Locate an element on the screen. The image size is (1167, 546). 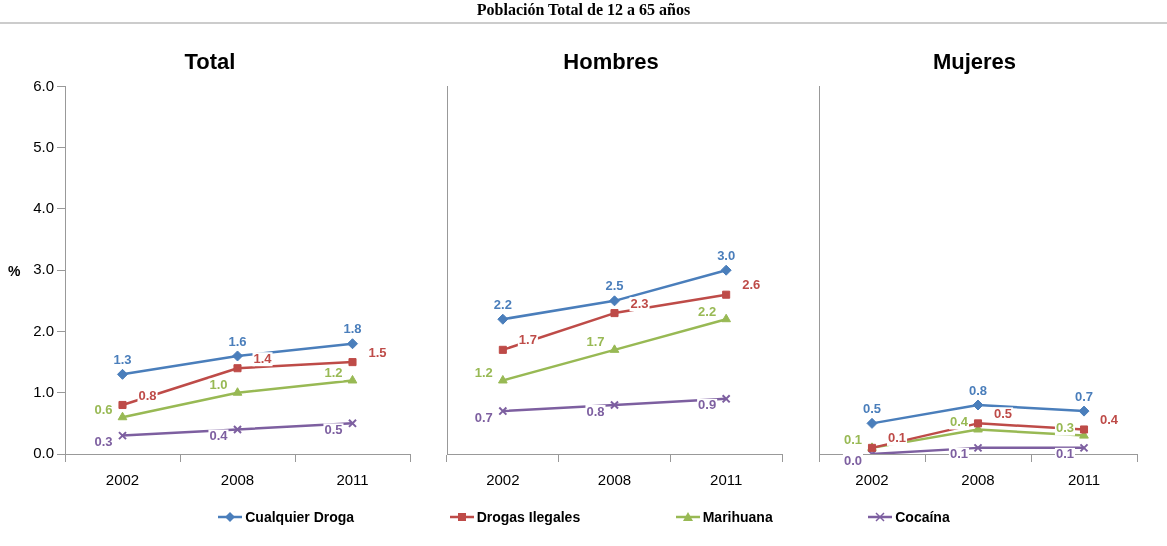
data-label: 1.3 is located at coordinates (122, 359).